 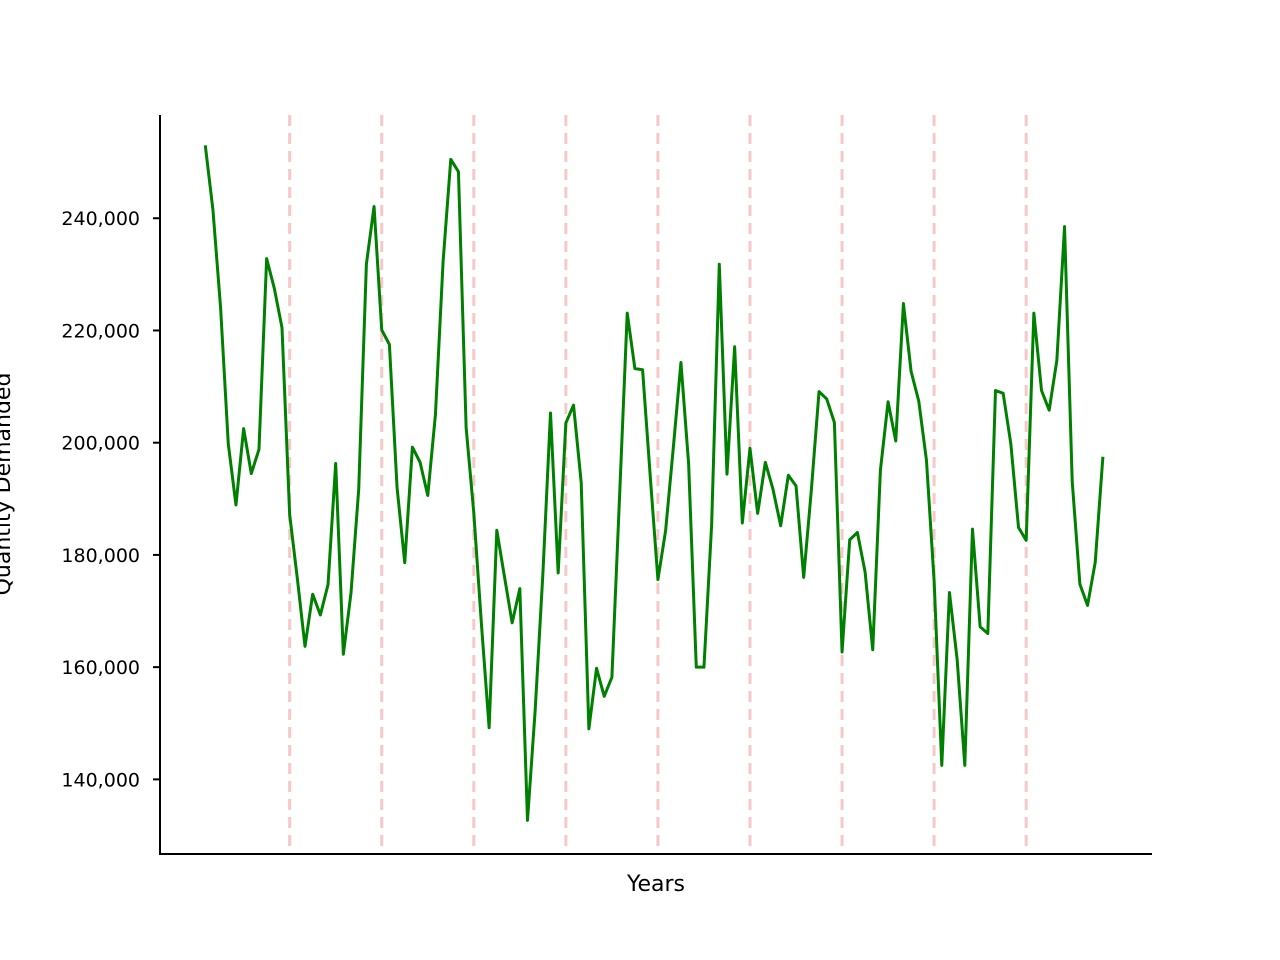 What do you see at coordinates (100, 444) in the screenshot?
I see `y-tick-label-3: 200,000` at bounding box center [100, 444].